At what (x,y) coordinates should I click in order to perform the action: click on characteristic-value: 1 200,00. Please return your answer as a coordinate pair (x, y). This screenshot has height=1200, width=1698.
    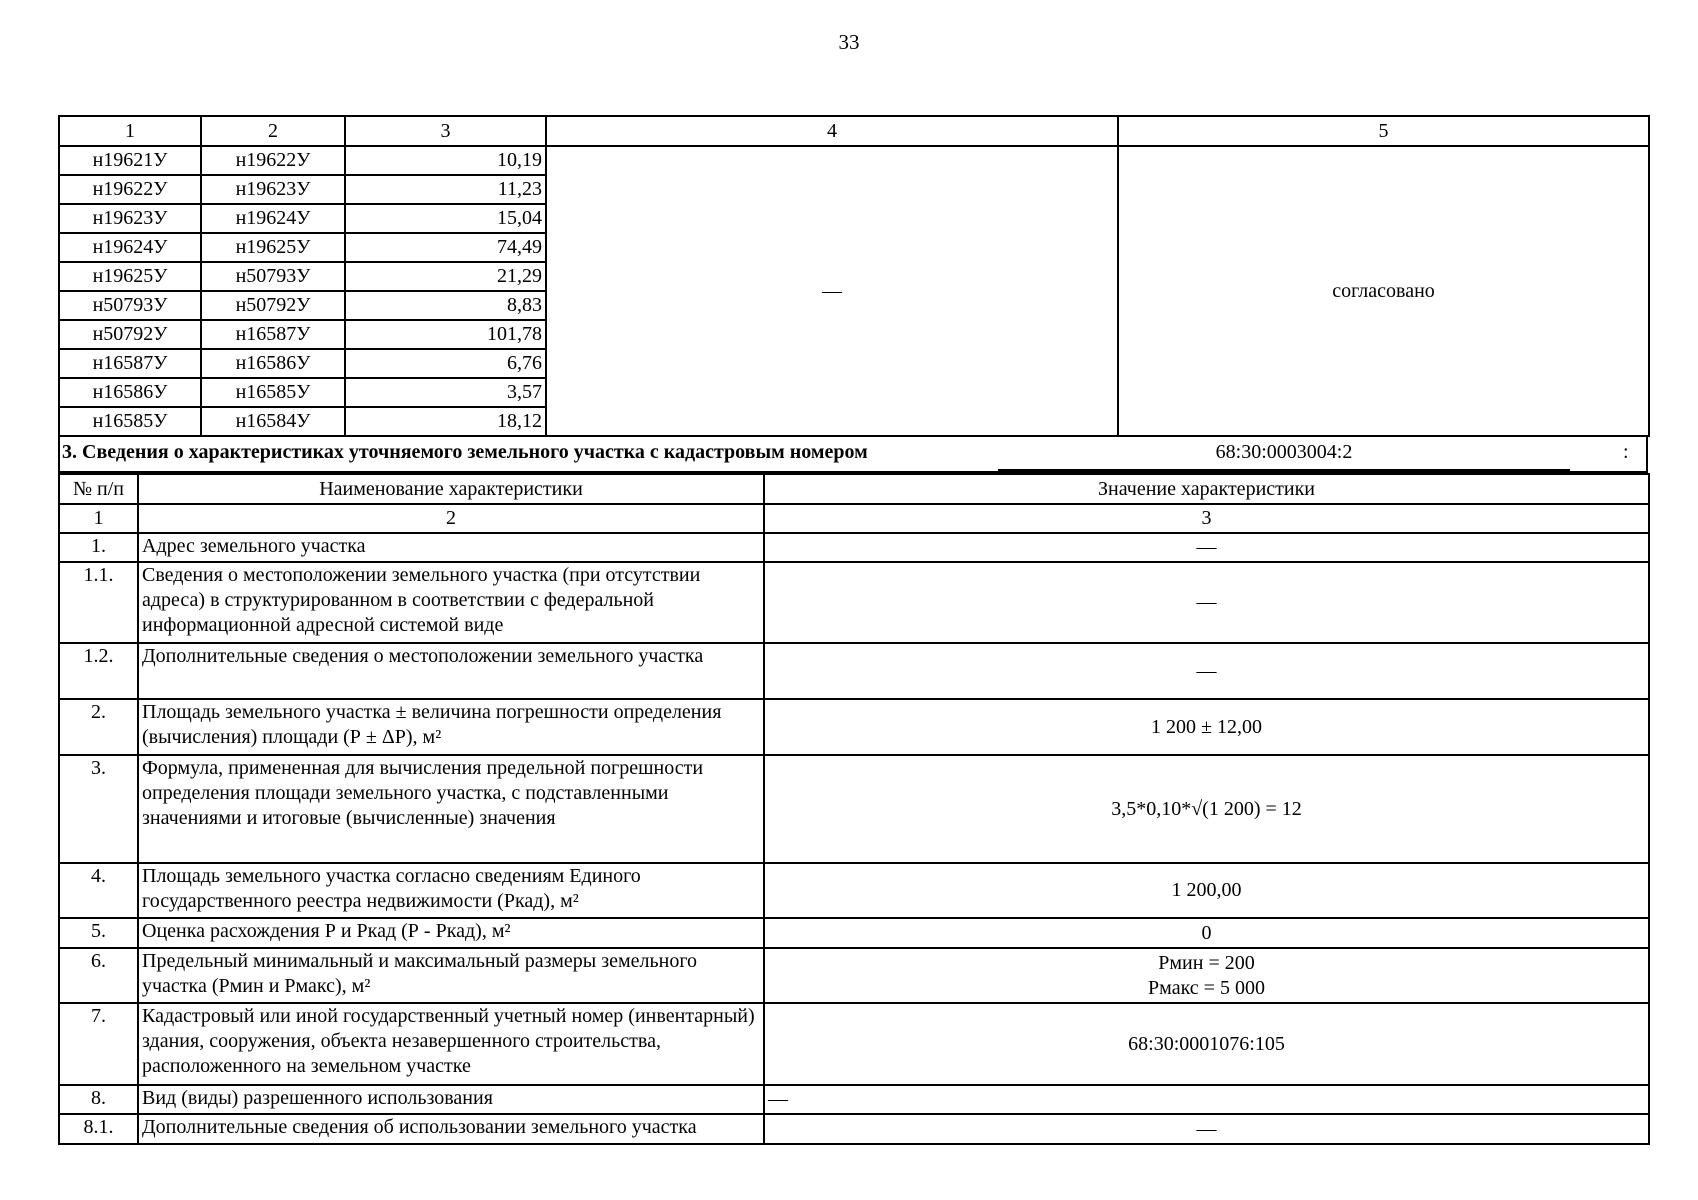
    Looking at the image, I should click on (1206, 890).